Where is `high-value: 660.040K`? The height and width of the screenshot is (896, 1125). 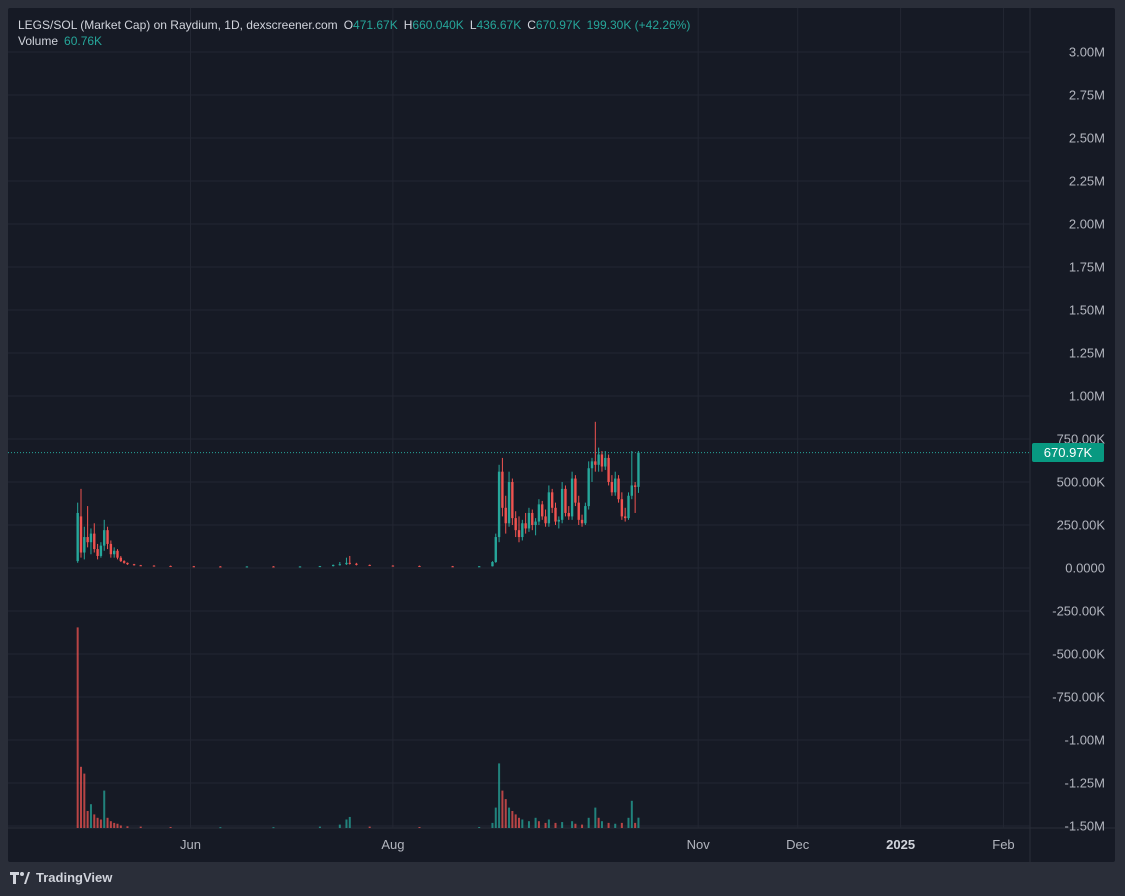 high-value: 660.040K is located at coordinates (438, 25).